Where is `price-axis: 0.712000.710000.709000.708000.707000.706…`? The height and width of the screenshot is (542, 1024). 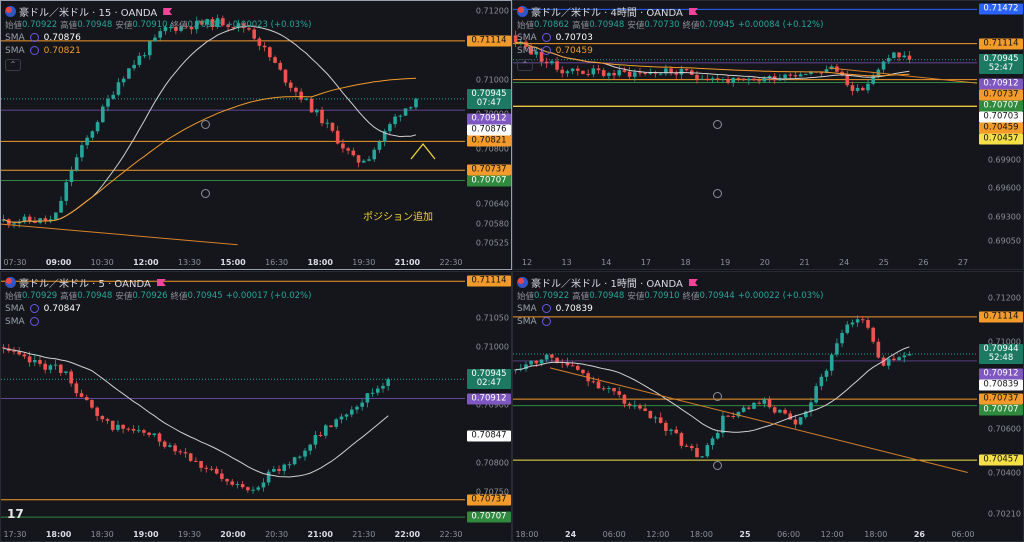
price-axis: 0.712000.710000.709000.708000.707000.706… is located at coordinates (488, 128).